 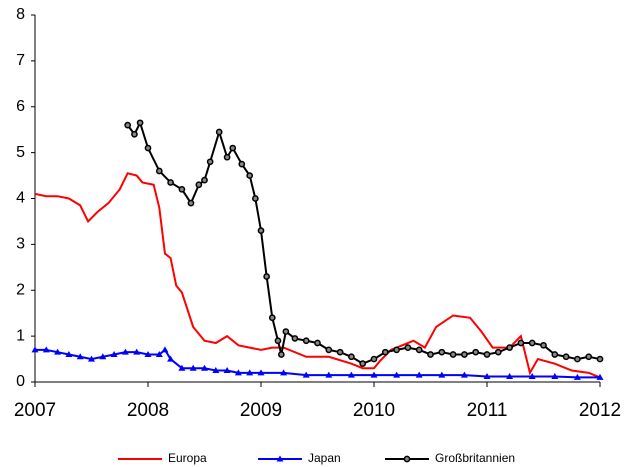 I want to click on y-tick-label: 1, so click(x=20, y=335).